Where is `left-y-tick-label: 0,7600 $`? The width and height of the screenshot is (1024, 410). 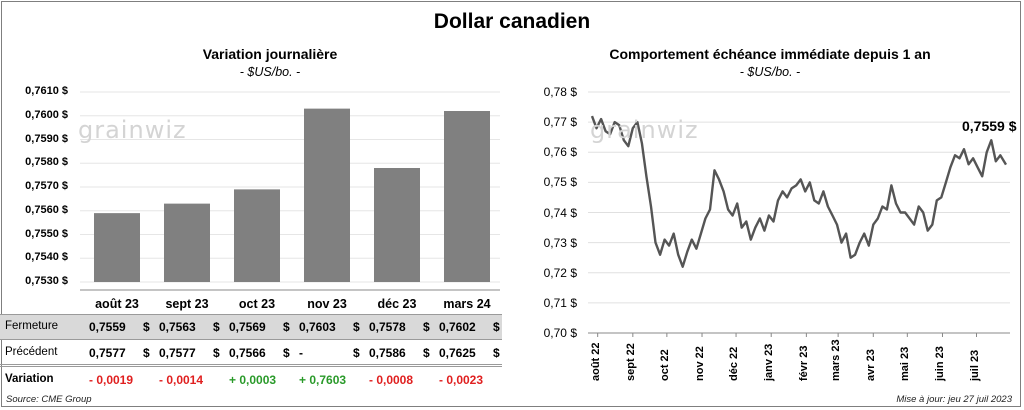 left-y-tick-label: 0,7600 $ is located at coordinates (46, 114).